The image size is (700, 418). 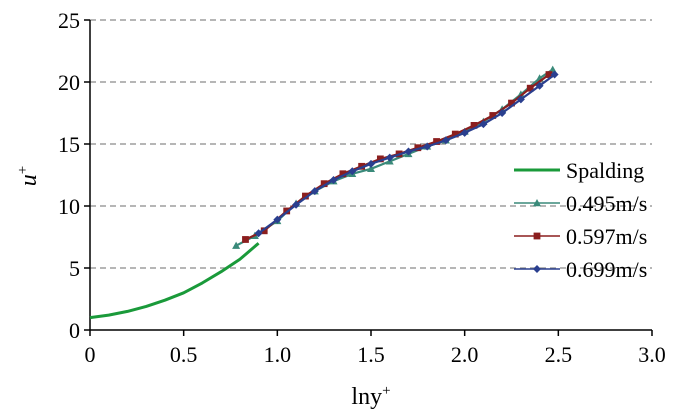 I want to click on y-tick-label-3: 15, so click(x=69, y=144).